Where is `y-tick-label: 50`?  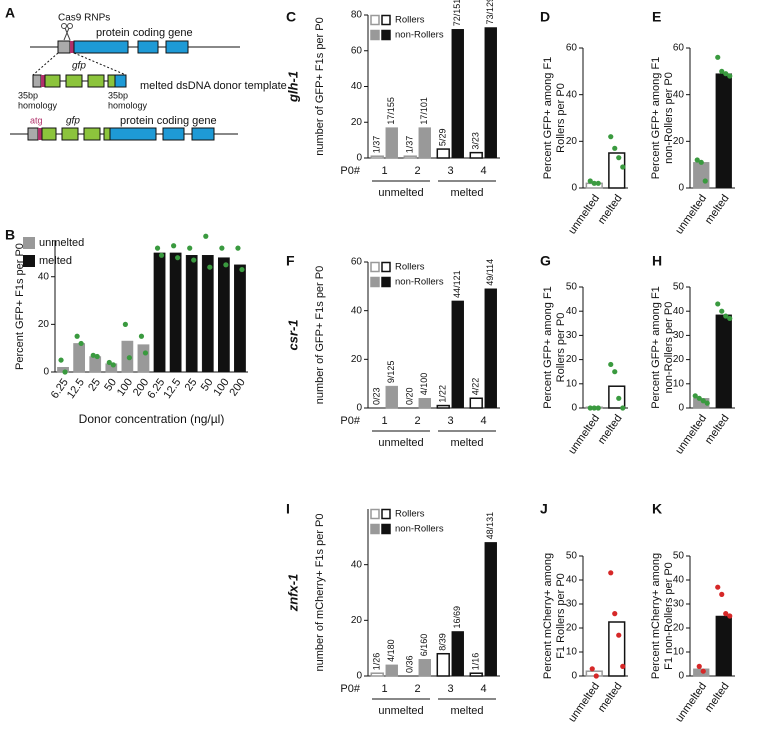
y-tick-label: 50 is located at coordinates (572, 287).